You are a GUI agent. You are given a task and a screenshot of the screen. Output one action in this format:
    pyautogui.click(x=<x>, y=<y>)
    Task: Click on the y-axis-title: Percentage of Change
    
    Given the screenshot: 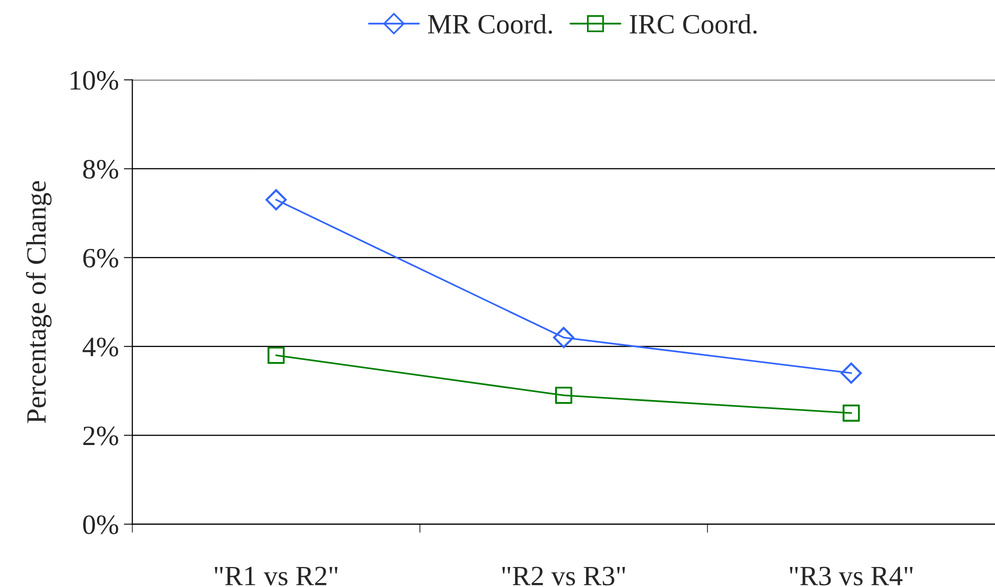 What is the action you would take?
    pyautogui.click(x=39, y=302)
    